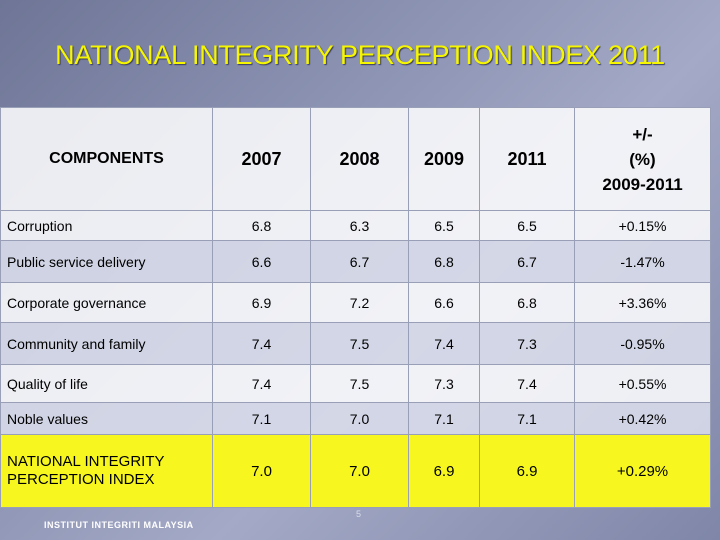 Image resolution: width=720 pixels, height=540 pixels. I want to click on cell-2009: 7.4, so click(444, 343).